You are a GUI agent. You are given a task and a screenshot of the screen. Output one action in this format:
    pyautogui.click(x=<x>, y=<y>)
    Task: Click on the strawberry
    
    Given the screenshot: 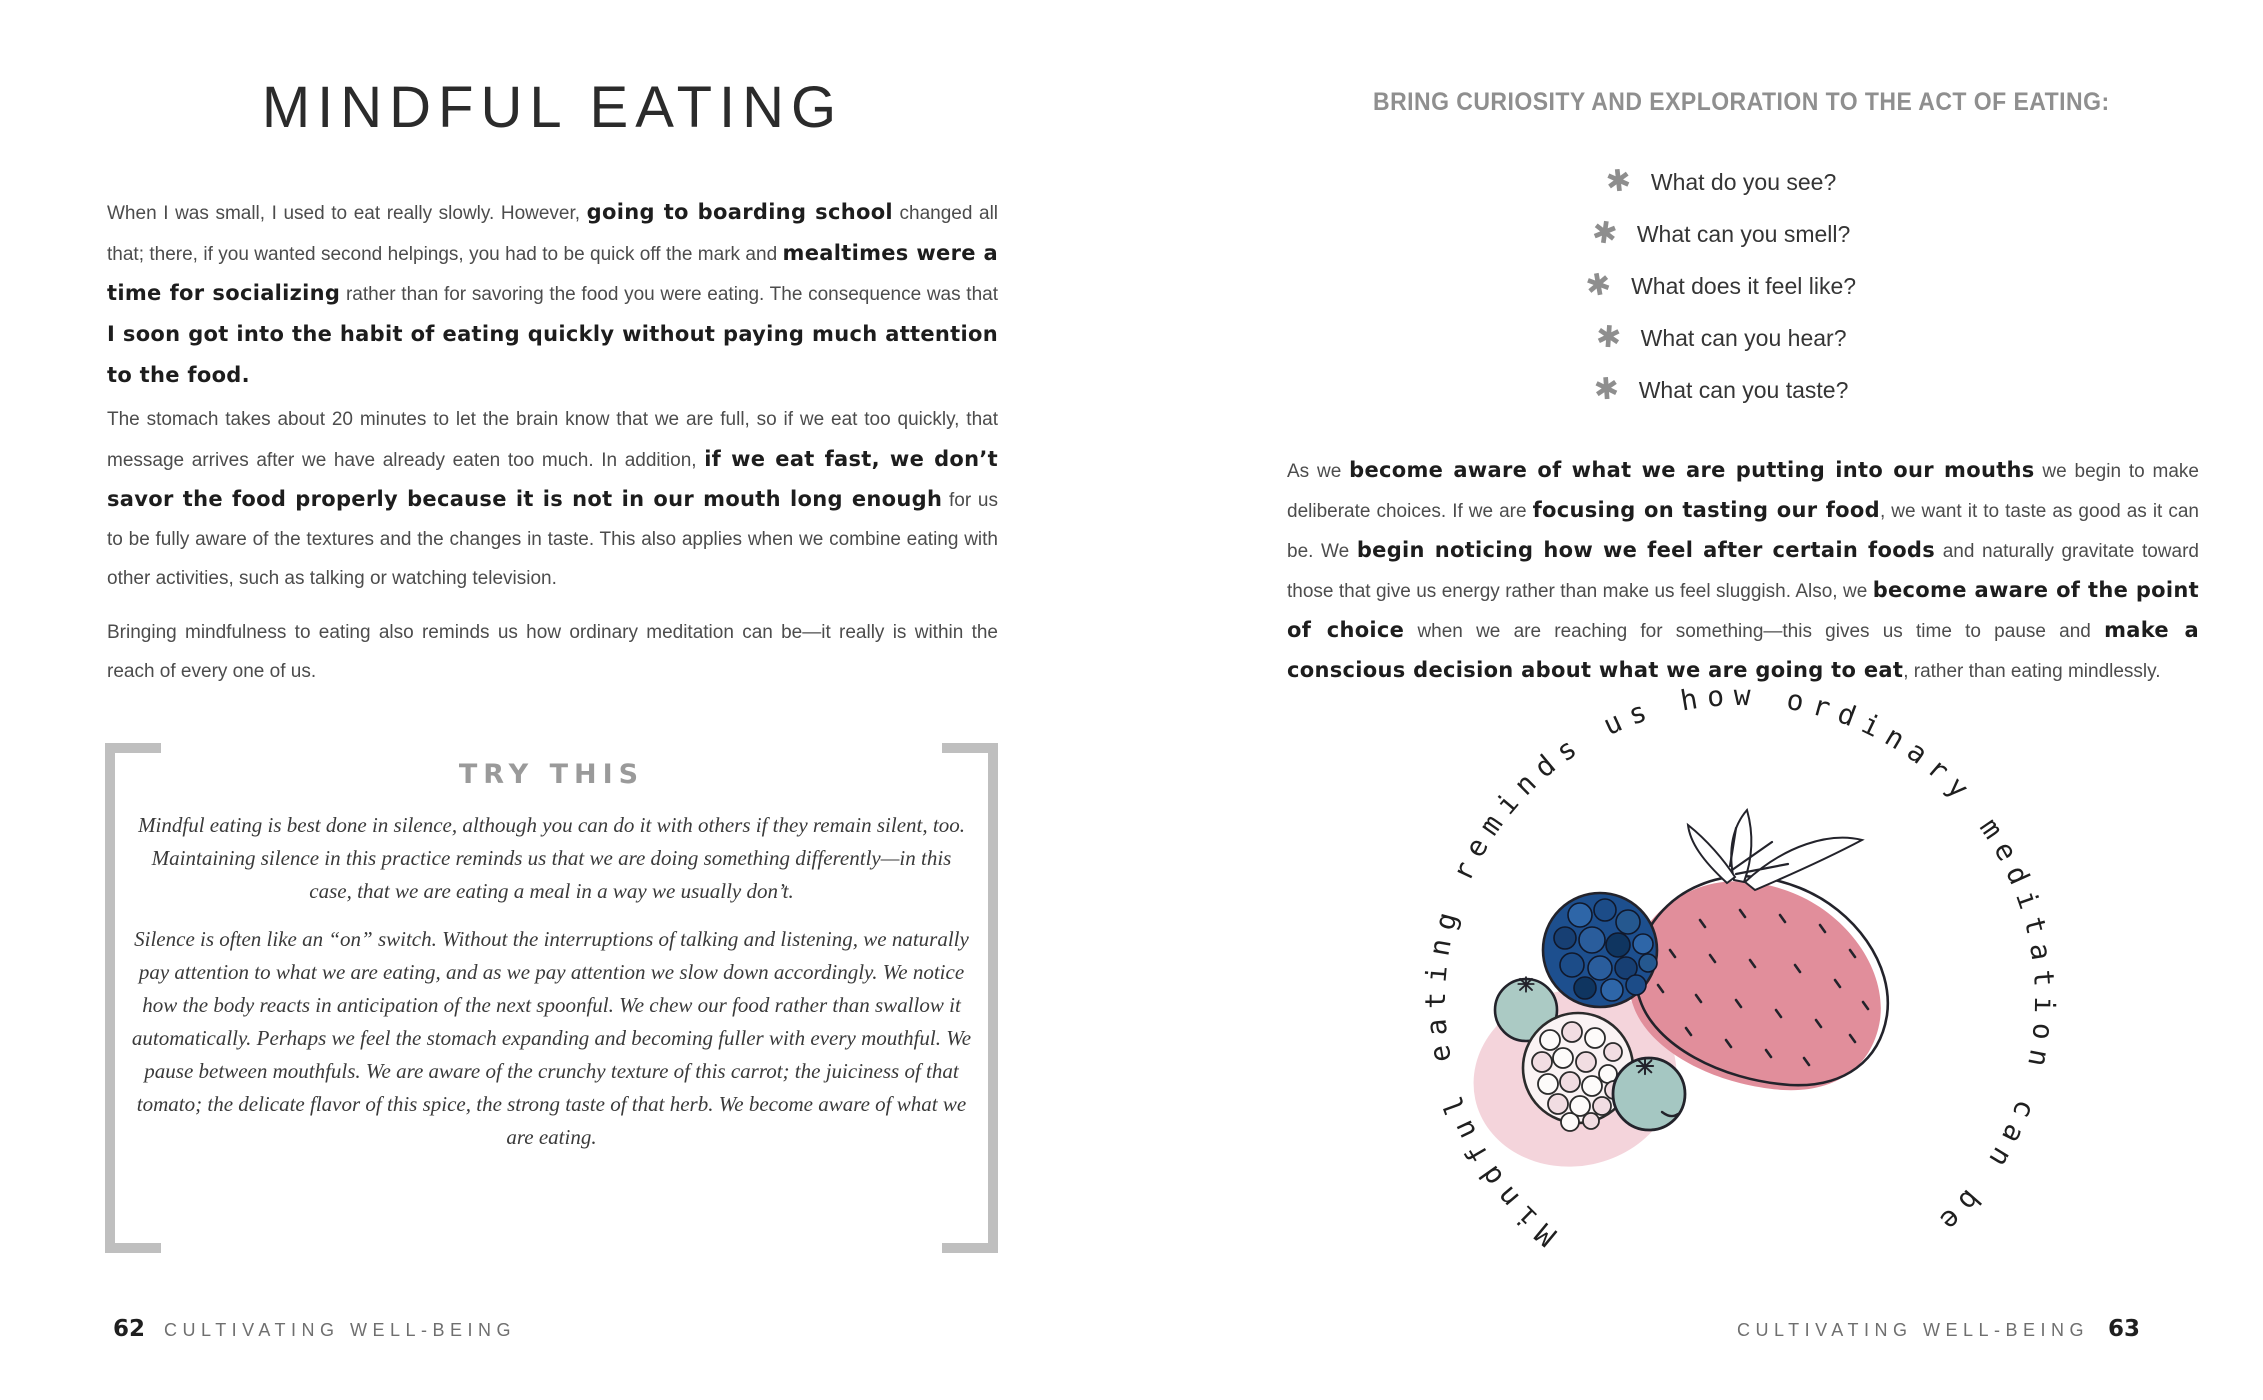 What is the action you would take?
    pyautogui.click(x=1759, y=982)
    